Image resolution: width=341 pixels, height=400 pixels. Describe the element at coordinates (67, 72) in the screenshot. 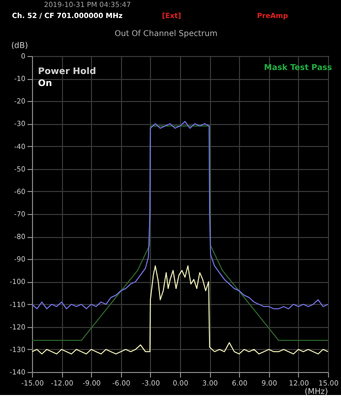

I see `annotation: Power Hold` at that location.